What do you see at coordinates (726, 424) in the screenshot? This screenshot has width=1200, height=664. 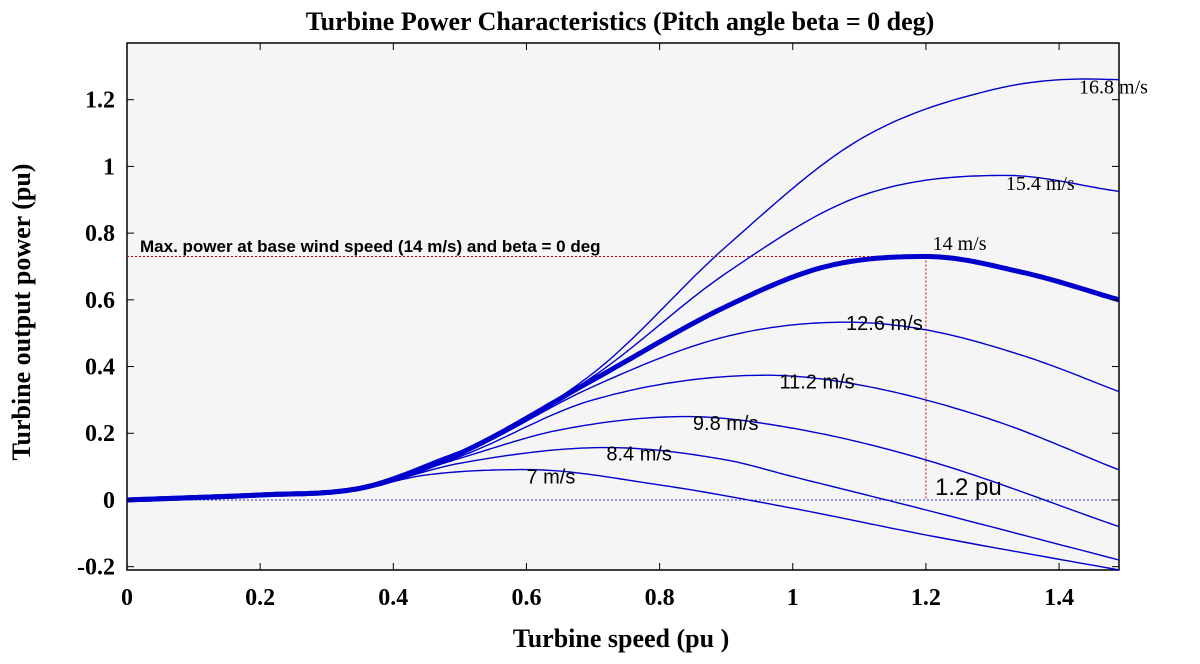 I see `curve-label: 9.8 m/s` at bounding box center [726, 424].